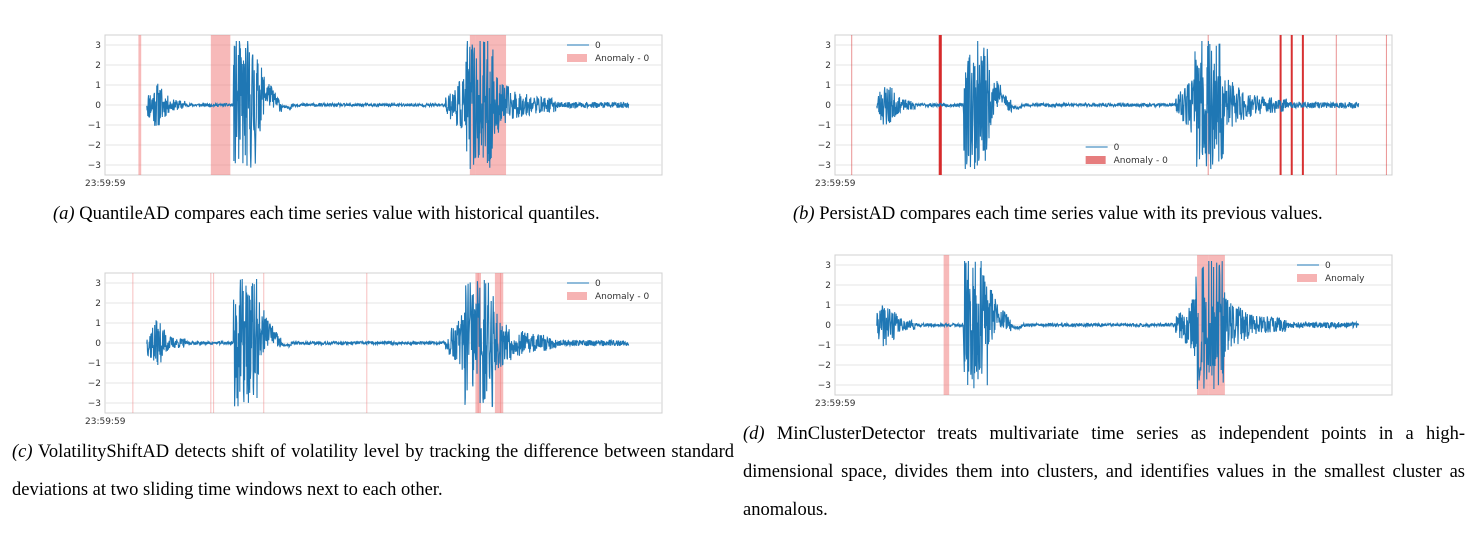 This screenshot has width=1483, height=546. I want to click on chart-c: 3 2 1 0 −1 −2 −3 23:59:59 0 Anomaly - 0, so click(374, 349).